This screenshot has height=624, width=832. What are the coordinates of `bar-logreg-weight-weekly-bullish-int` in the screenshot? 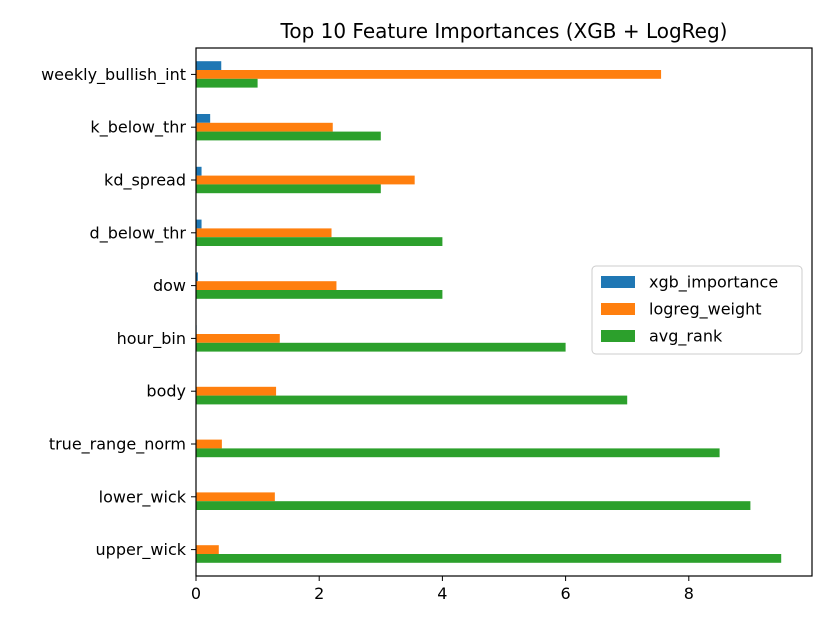 It's located at (429, 74).